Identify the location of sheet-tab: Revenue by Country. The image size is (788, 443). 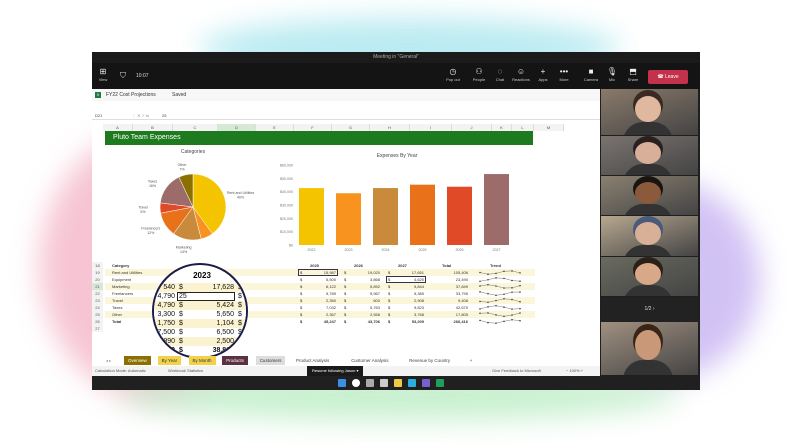
(430, 360).